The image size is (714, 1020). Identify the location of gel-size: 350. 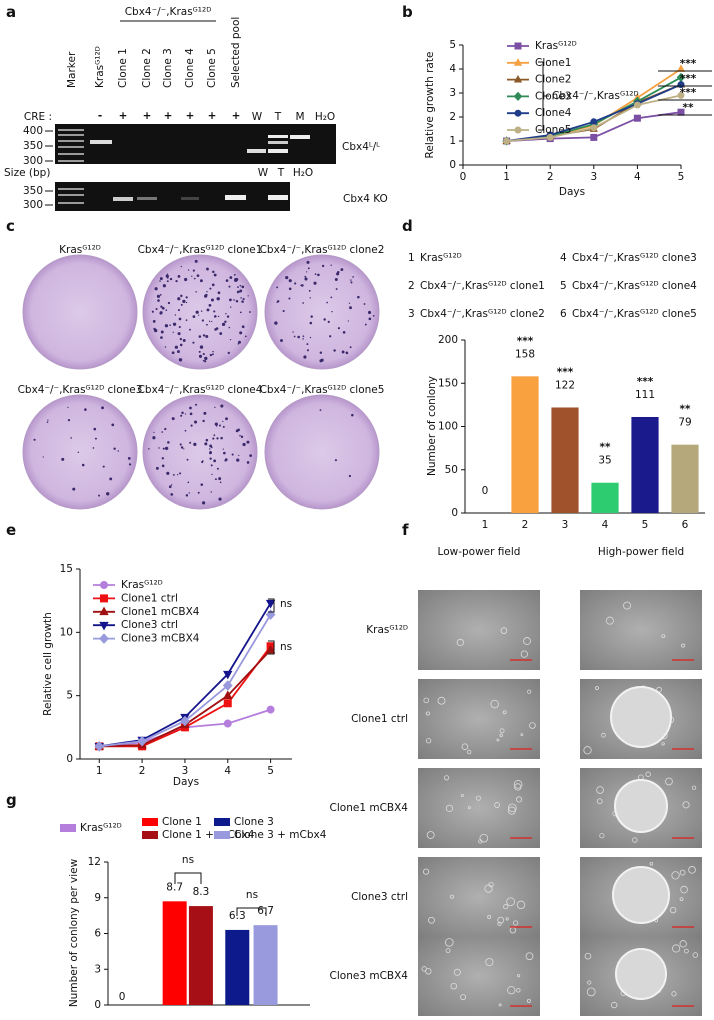
(33, 146).